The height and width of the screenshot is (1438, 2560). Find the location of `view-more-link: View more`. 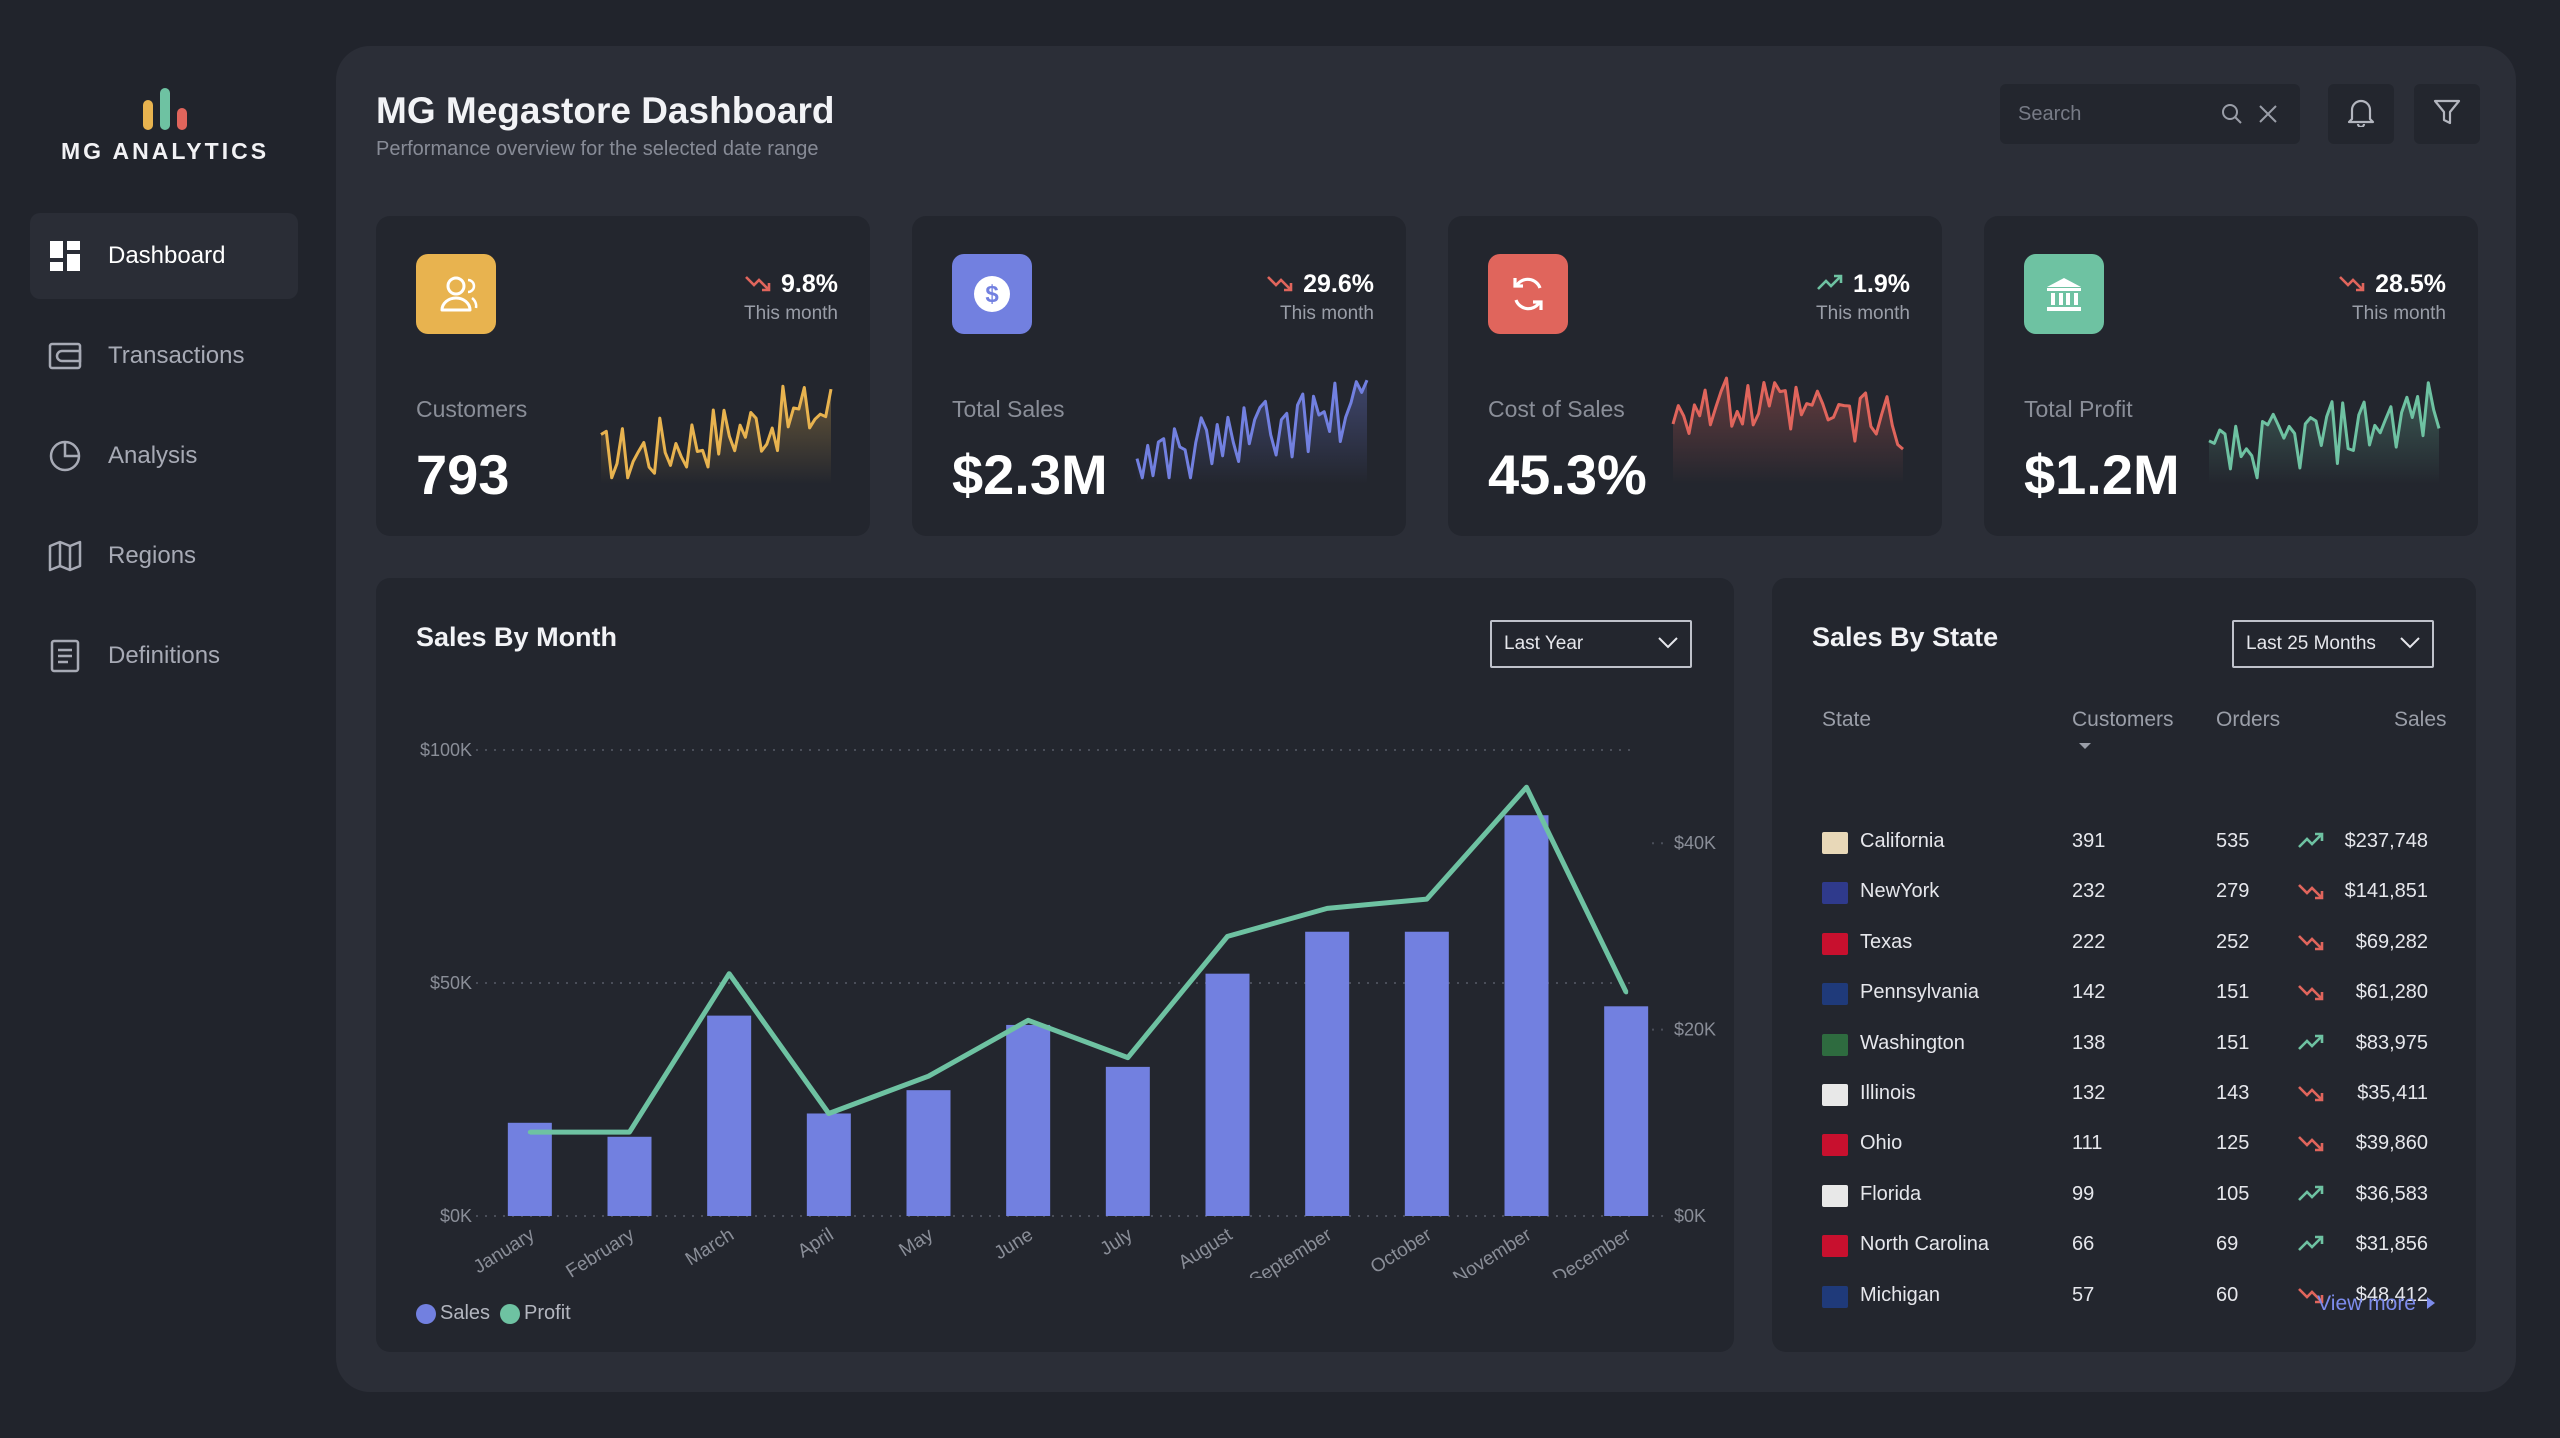

view-more-link: View more is located at coordinates (2376, 1304).